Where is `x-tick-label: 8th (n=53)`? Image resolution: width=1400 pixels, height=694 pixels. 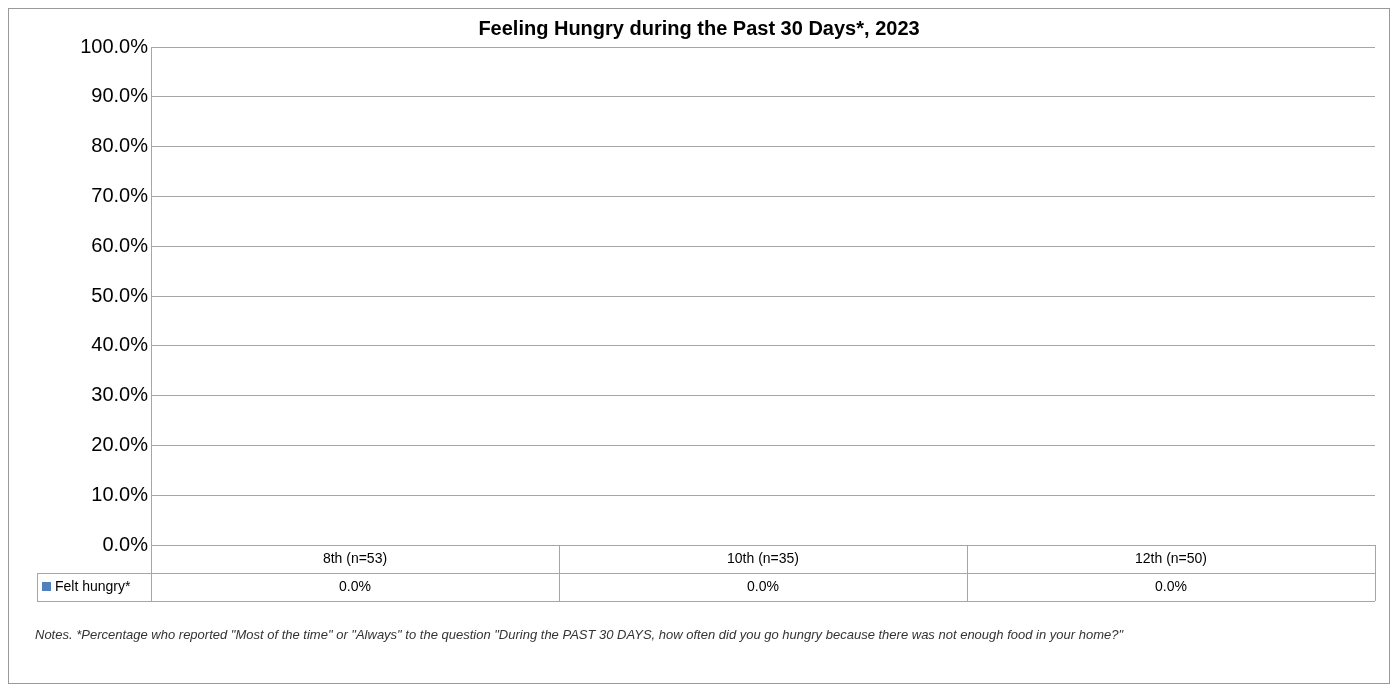 x-tick-label: 8th (n=53) is located at coordinates (355, 557).